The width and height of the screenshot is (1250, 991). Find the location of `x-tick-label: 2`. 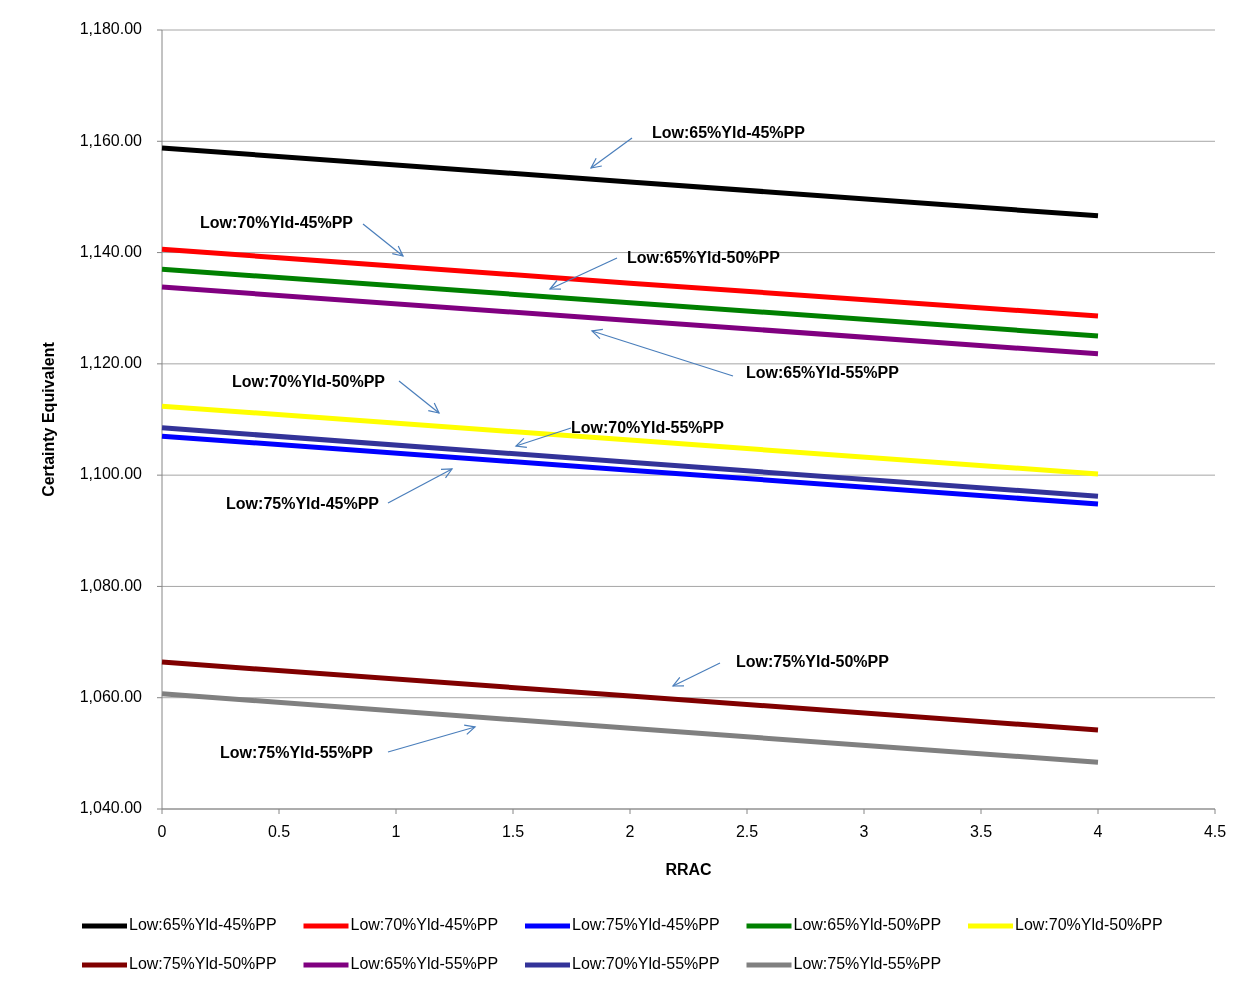

x-tick-label: 2 is located at coordinates (630, 831).